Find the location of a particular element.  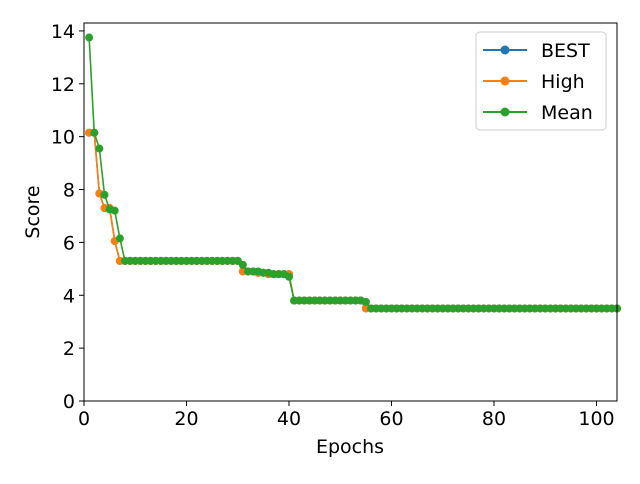

legend-label: BEST is located at coordinates (565, 51).